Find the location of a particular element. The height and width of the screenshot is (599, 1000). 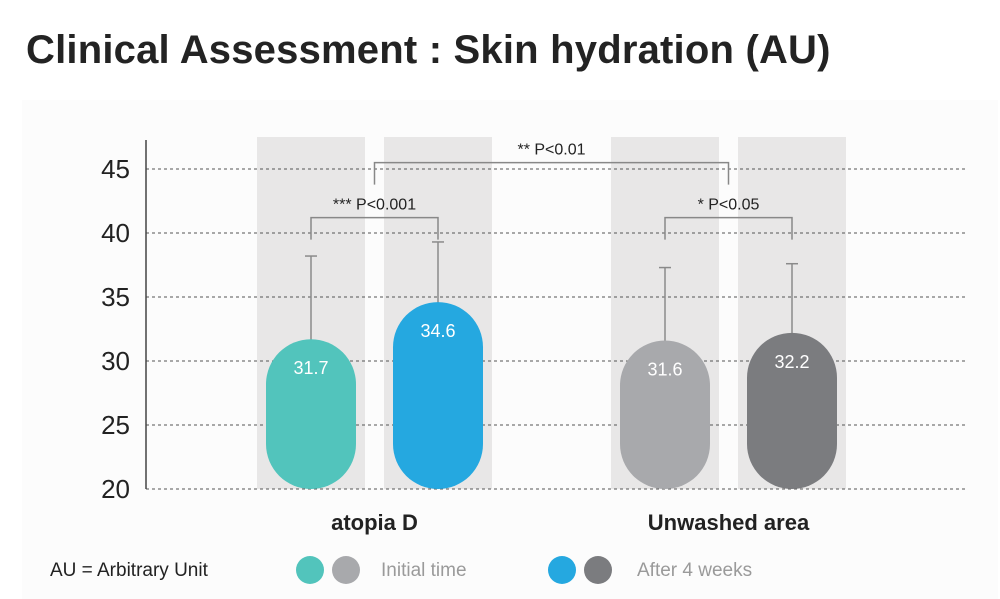

legend-swatch-after-atopia is located at coordinates (562, 570).